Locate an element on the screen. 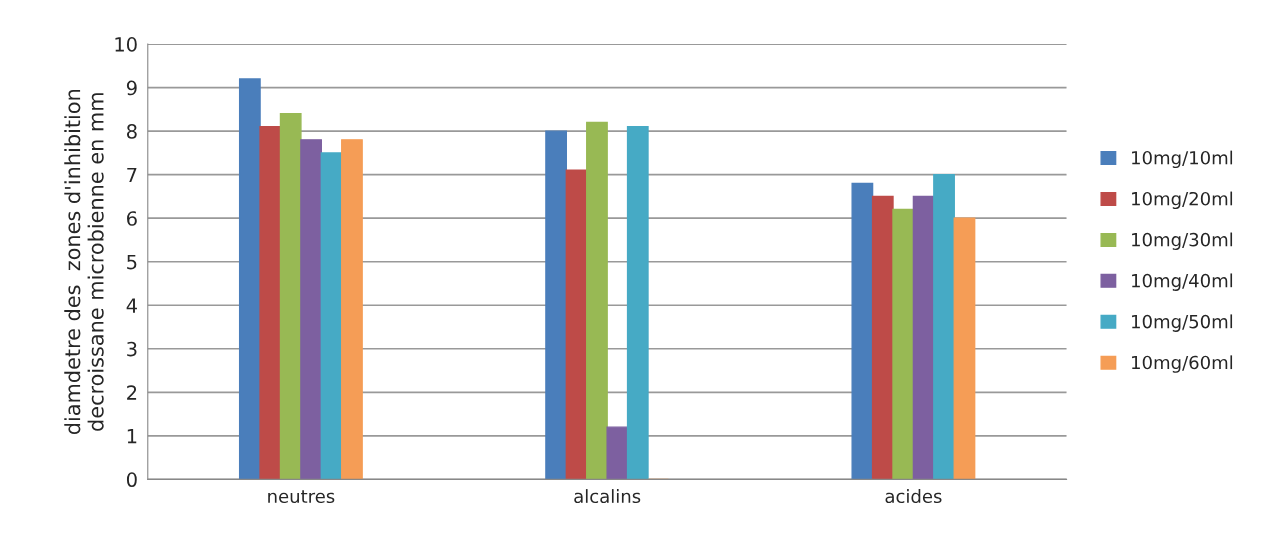 The image size is (1285, 551). y-tick-label: 7 is located at coordinates (132, 175).